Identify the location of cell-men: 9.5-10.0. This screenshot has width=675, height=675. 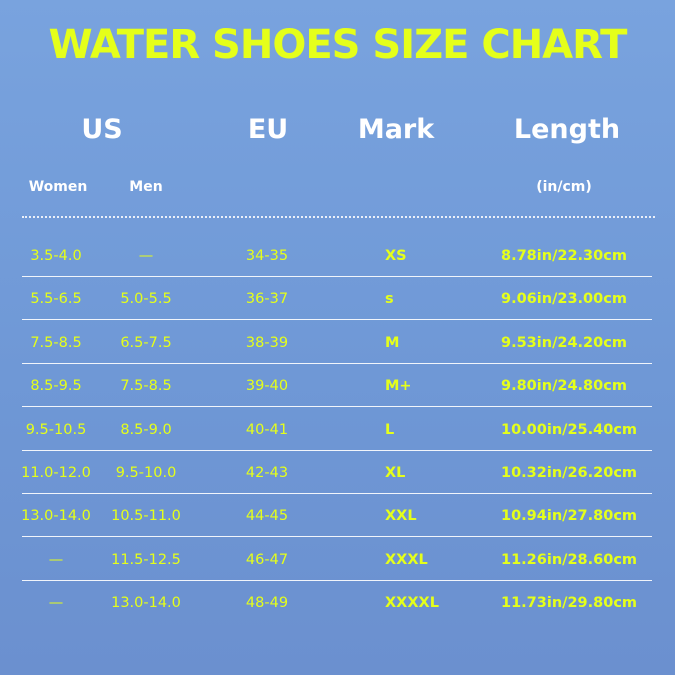
(146, 473).